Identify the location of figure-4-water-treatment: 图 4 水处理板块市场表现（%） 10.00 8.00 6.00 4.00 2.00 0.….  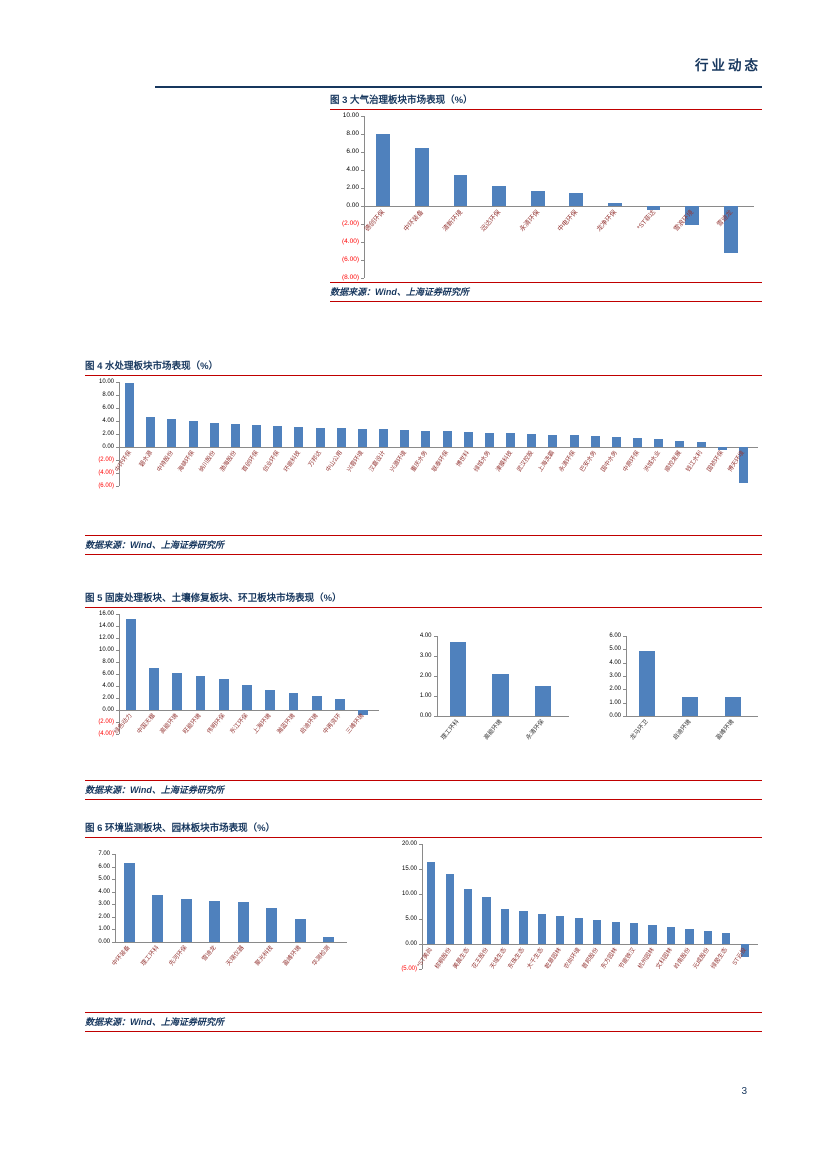
(423, 458).